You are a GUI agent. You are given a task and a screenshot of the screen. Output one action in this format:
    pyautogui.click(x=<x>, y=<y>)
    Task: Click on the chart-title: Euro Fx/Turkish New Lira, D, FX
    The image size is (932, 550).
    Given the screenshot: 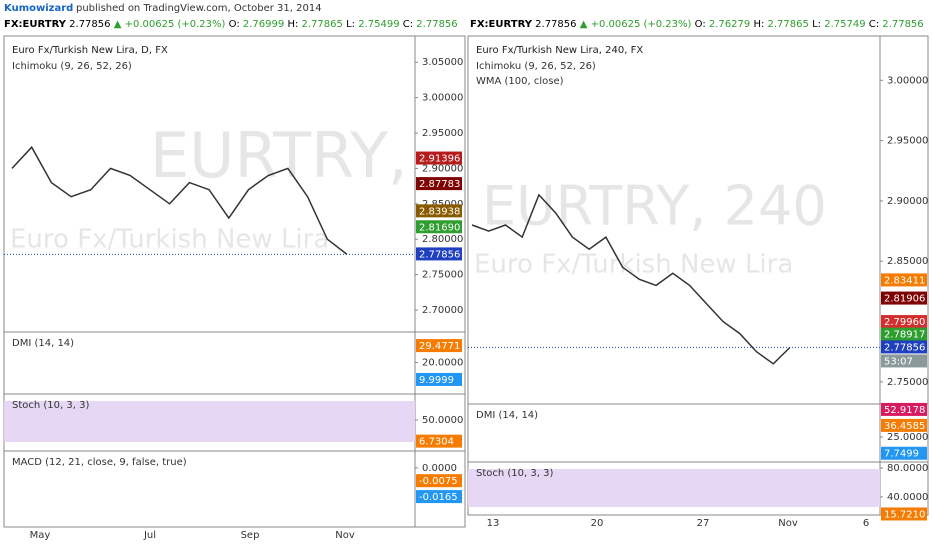 What is the action you would take?
    pyautogui.click(x=90, y=50)
    